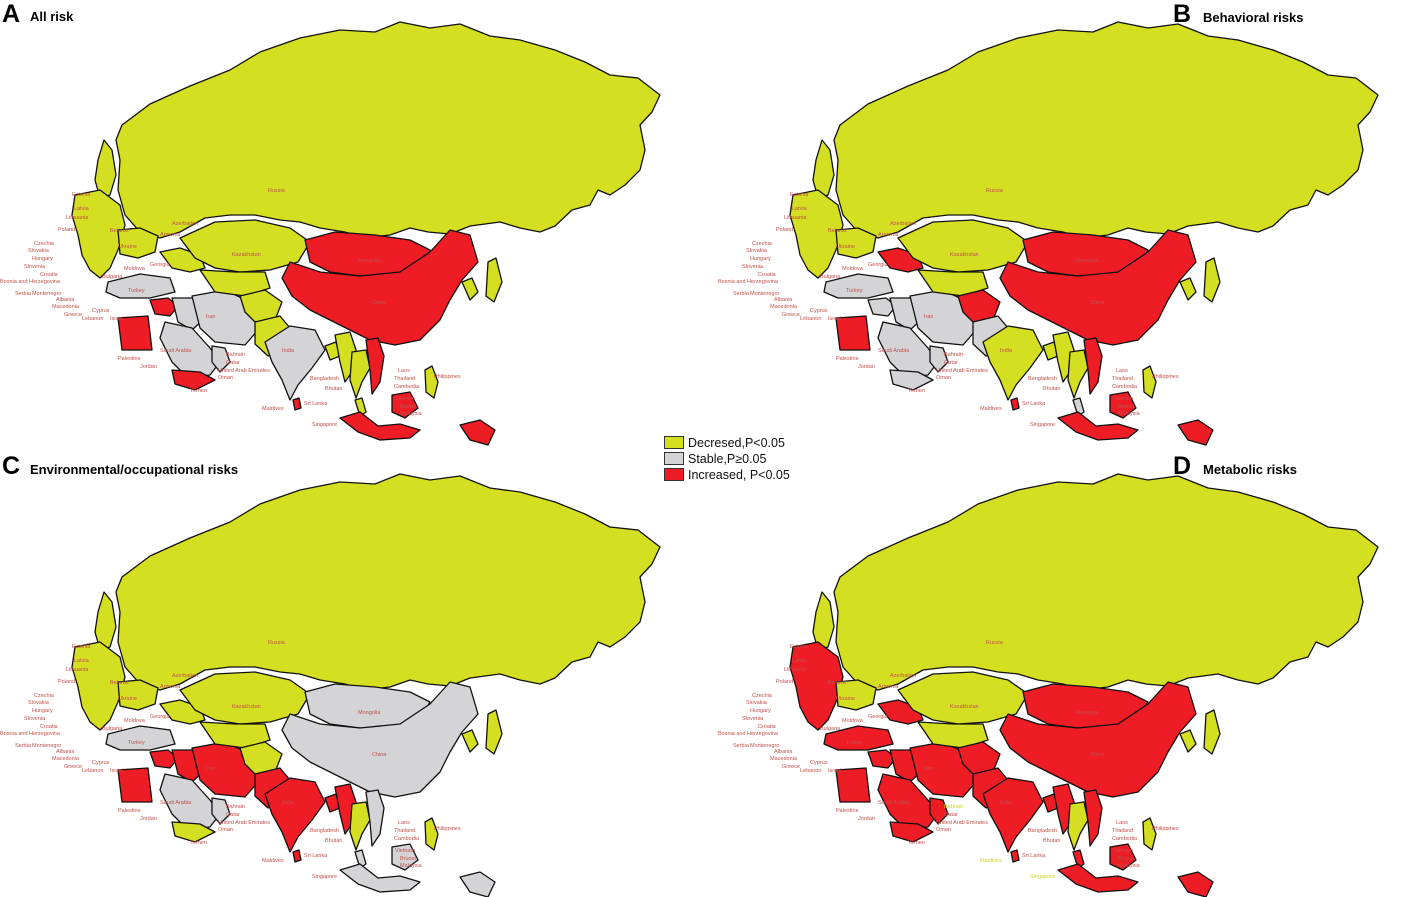 The width and height of the screenshot is (1417, 897). Describe the element at coordinates (360, 826) in the screenshot. I see `region-thailand` at that location.